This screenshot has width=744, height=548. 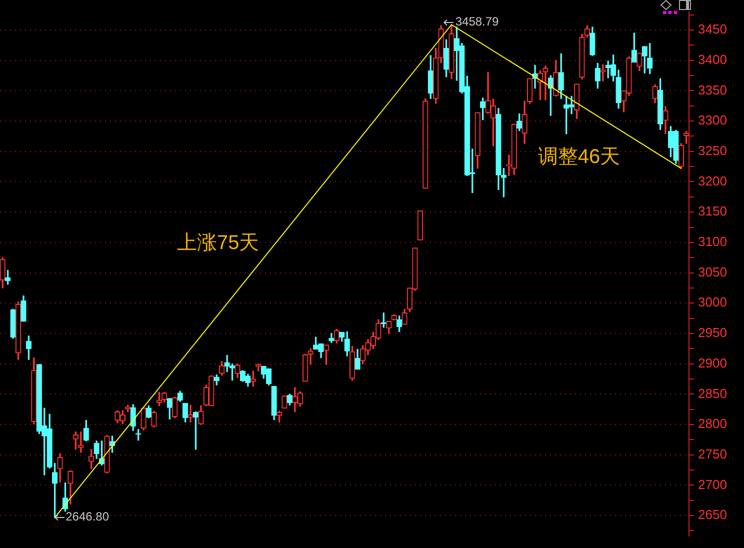 I want to click on y-tick-label: 2900, so click(x=712, y=362).